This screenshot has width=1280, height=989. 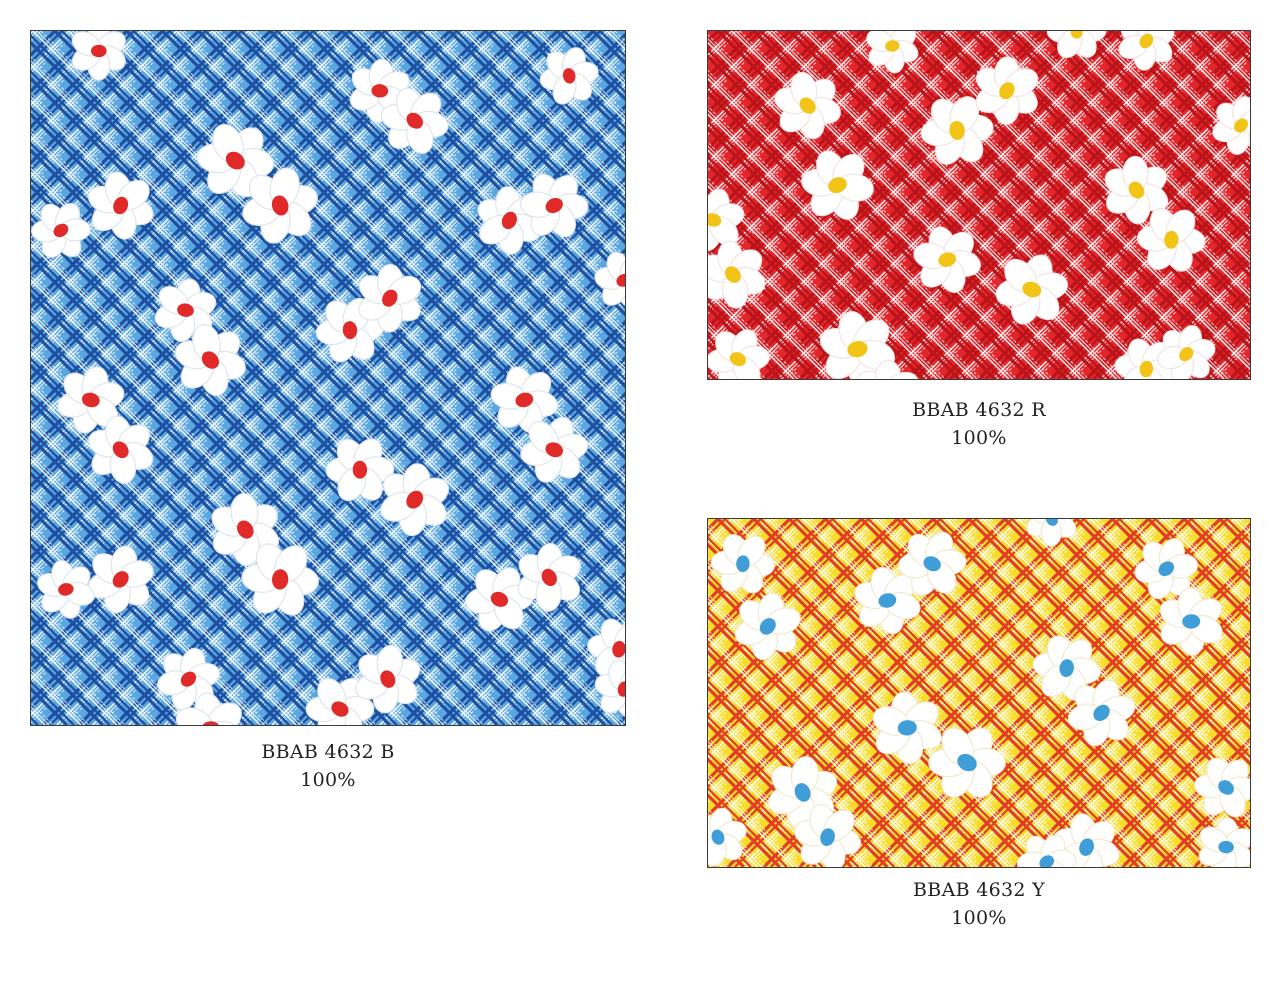 I want to click on fabric-pattern-yellow, so click(x=979, y=693).